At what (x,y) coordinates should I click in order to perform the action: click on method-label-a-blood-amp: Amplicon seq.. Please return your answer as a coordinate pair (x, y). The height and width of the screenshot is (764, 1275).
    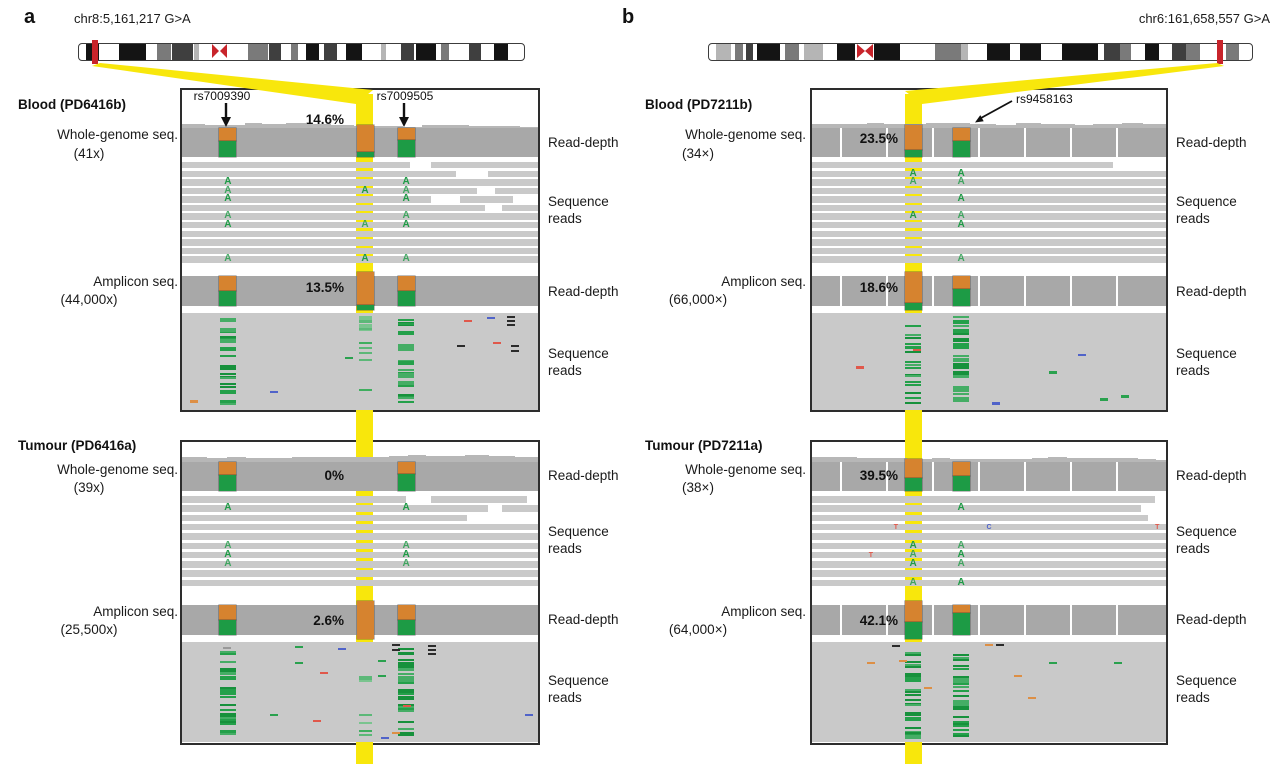
    Looking at the image, I should click on (135, 281).